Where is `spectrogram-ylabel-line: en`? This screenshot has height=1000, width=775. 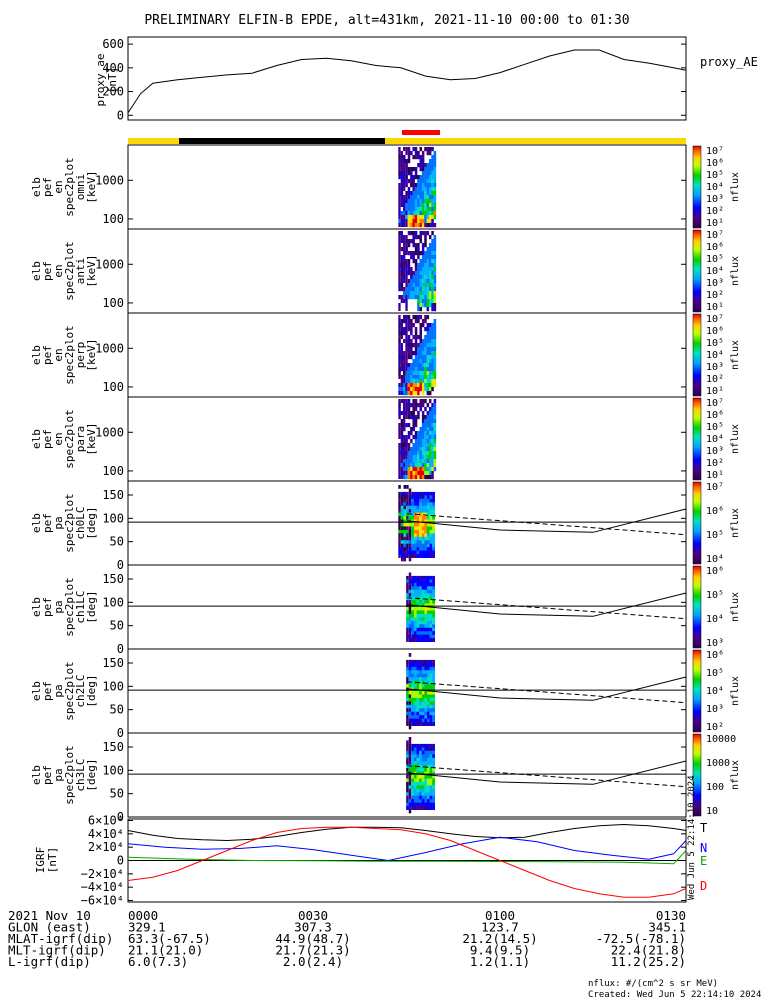 spectrogram-ylabel-line: en is located at coordinates (58, 354).